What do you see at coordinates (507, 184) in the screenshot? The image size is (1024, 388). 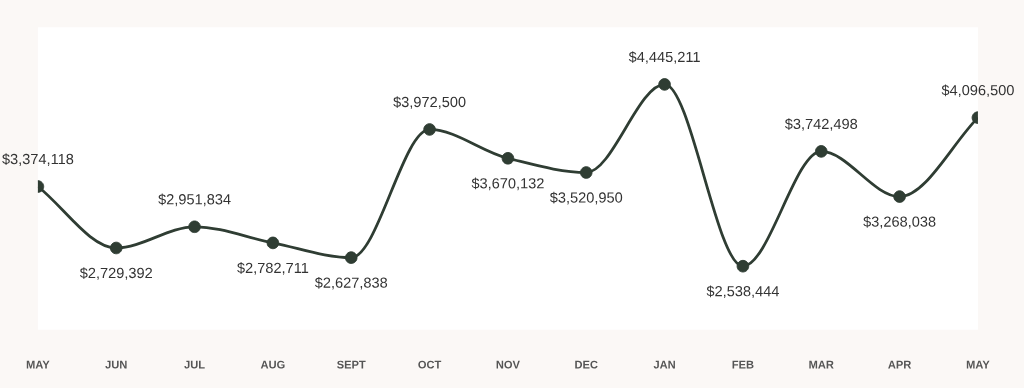 I see `data-label: $3,670,132` at bounding box center [507, 184].